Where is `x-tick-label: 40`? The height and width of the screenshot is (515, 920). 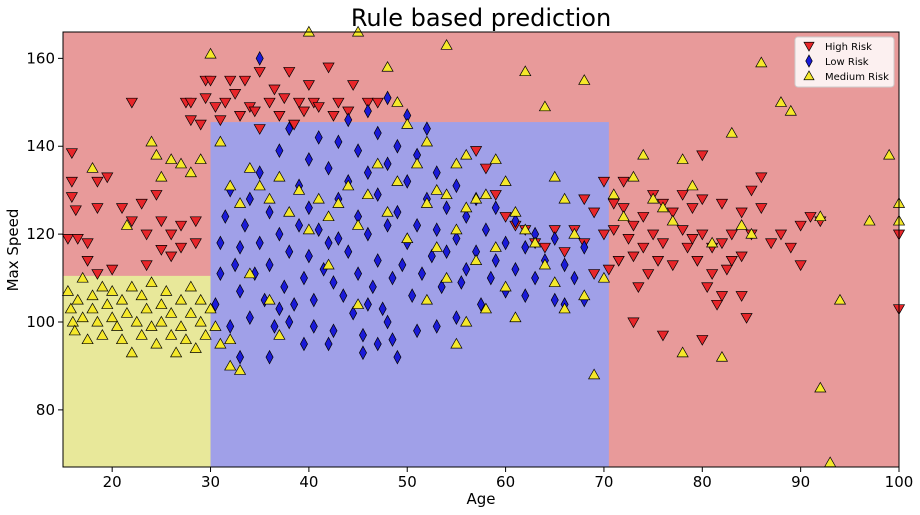
x-tick-label: 40 is located at coordinates (308, 482).